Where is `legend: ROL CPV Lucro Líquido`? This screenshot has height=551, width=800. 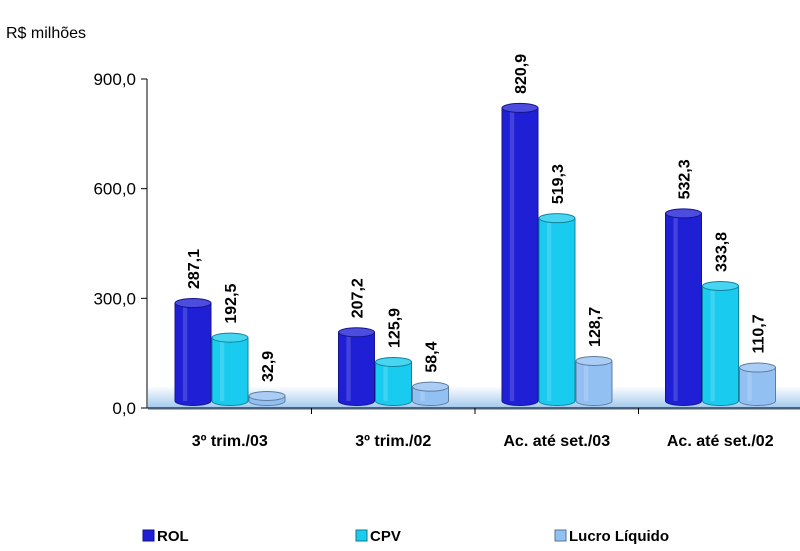 legend: ROL CPV Lucro Líquido is located at coordinates (405, 536).